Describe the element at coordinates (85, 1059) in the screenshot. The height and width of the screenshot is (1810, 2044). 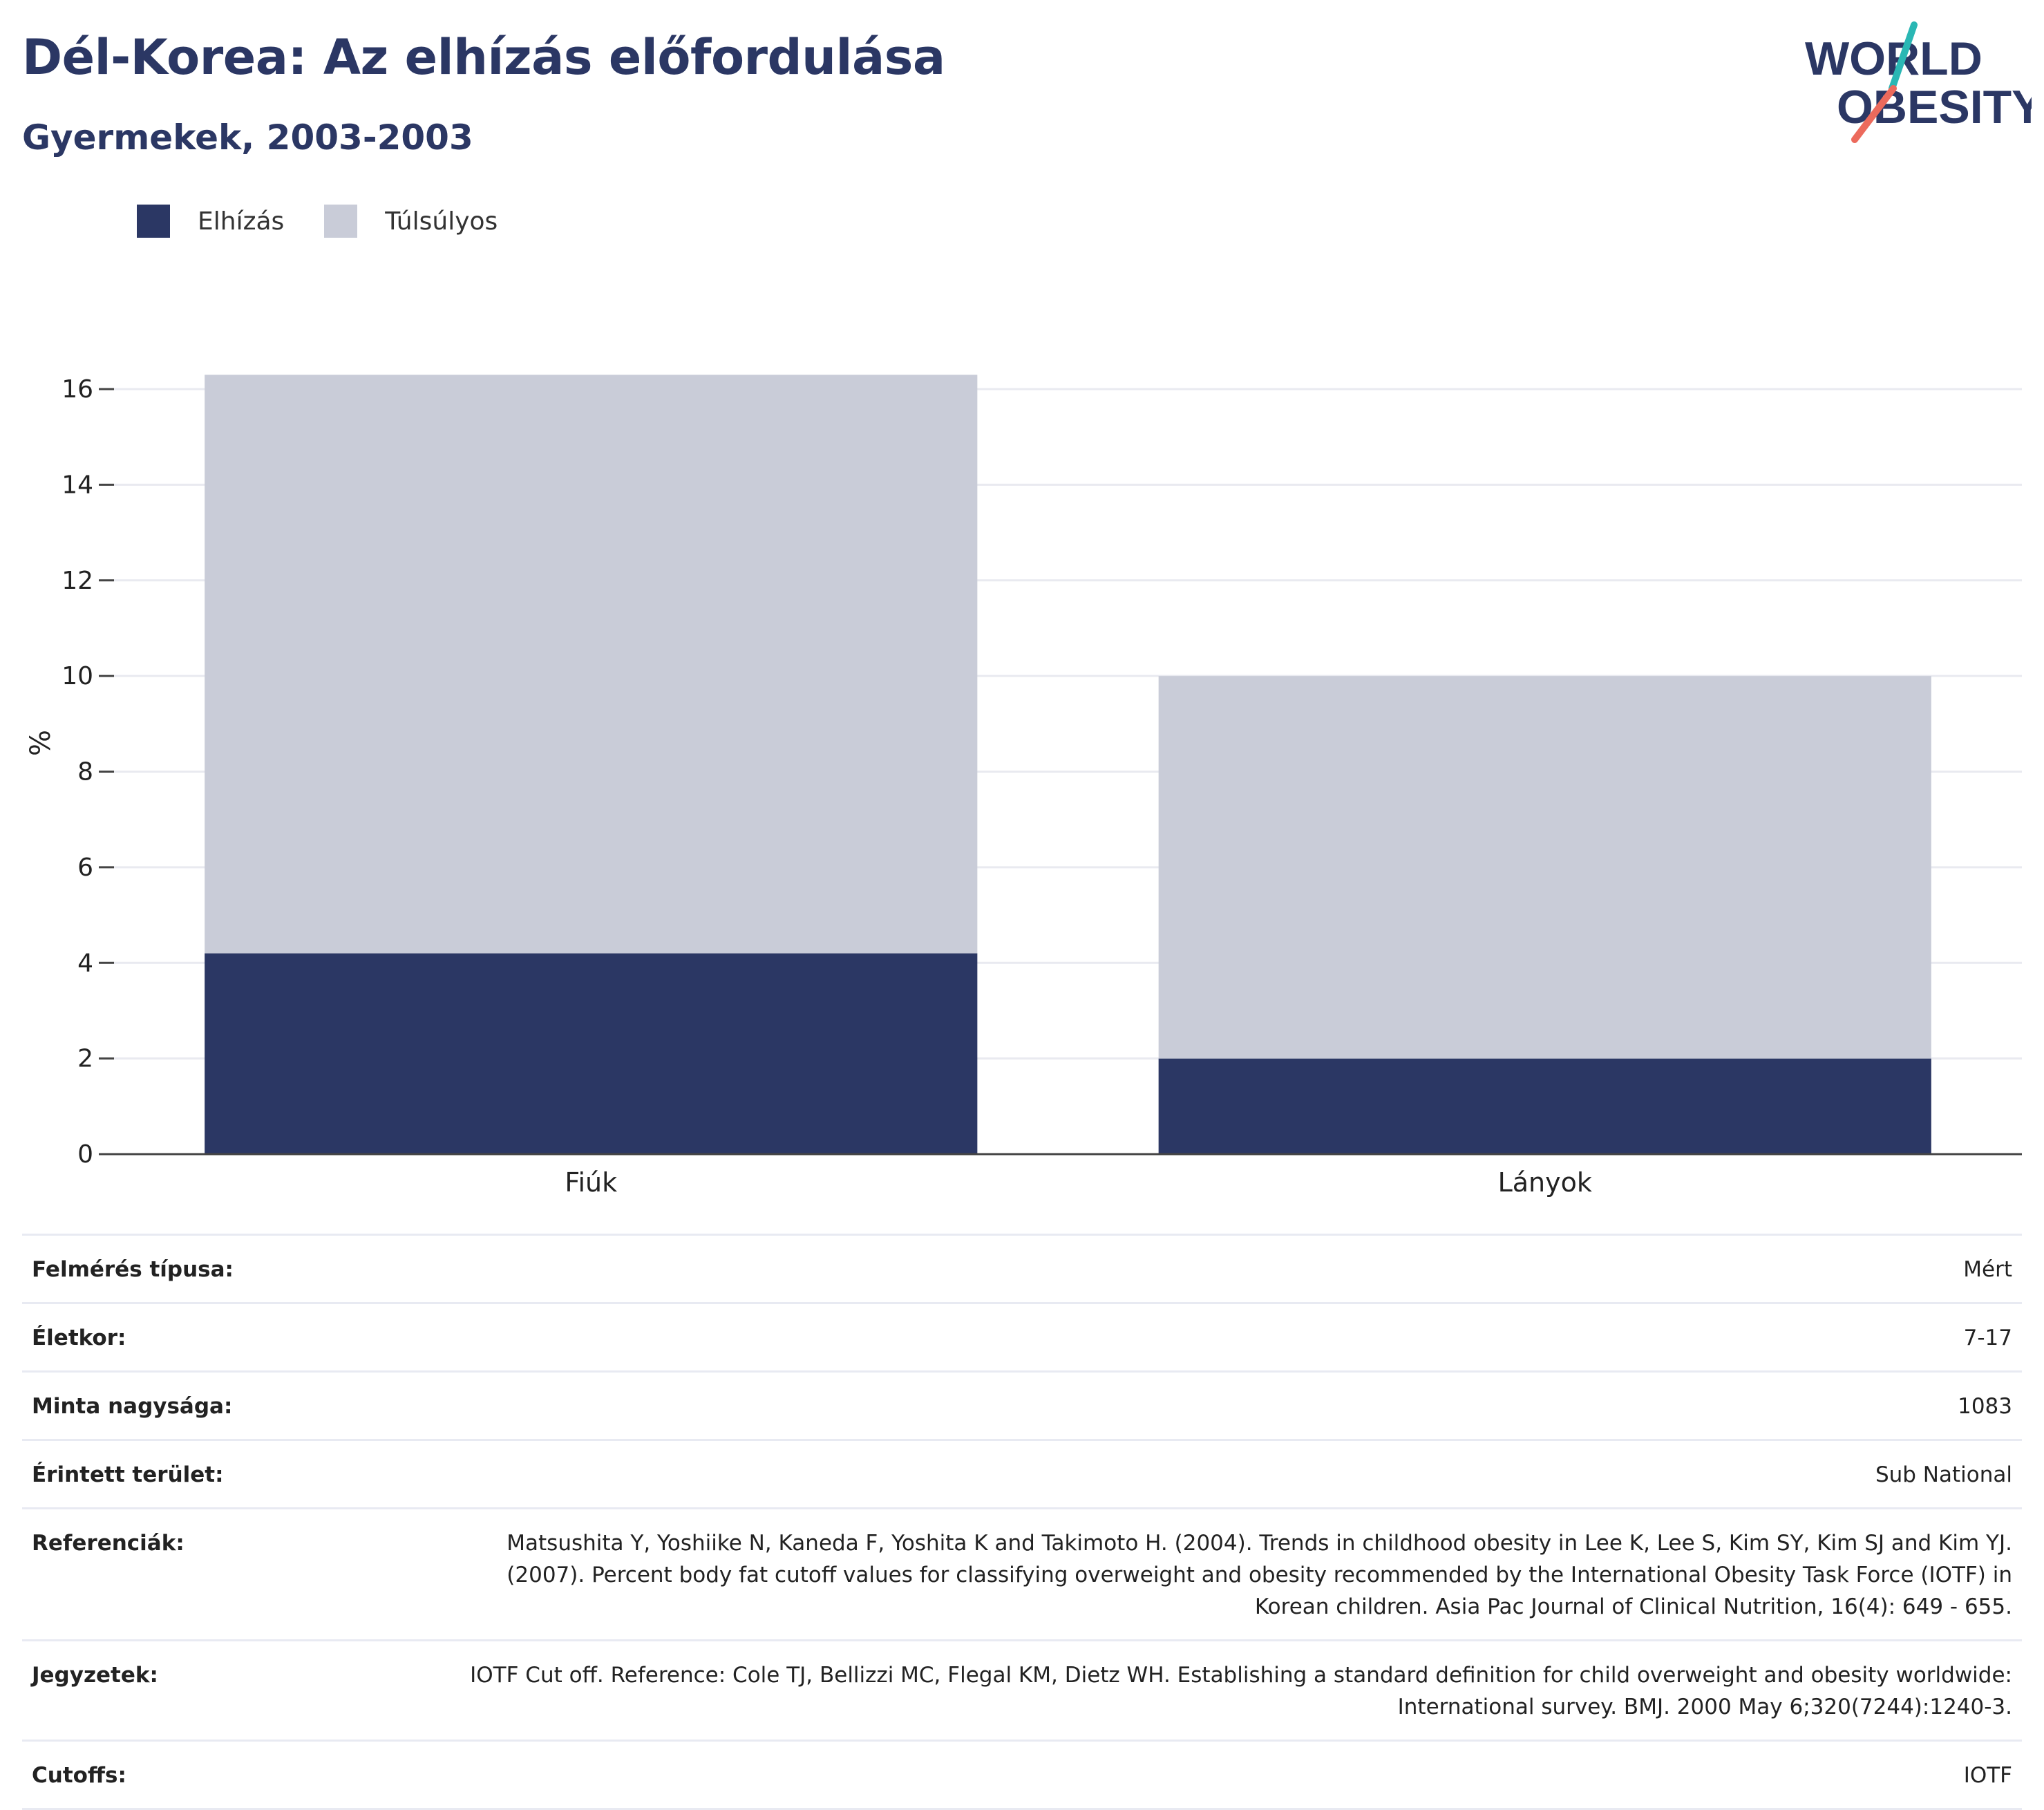
I see `y-tick-label: 2` at that location.